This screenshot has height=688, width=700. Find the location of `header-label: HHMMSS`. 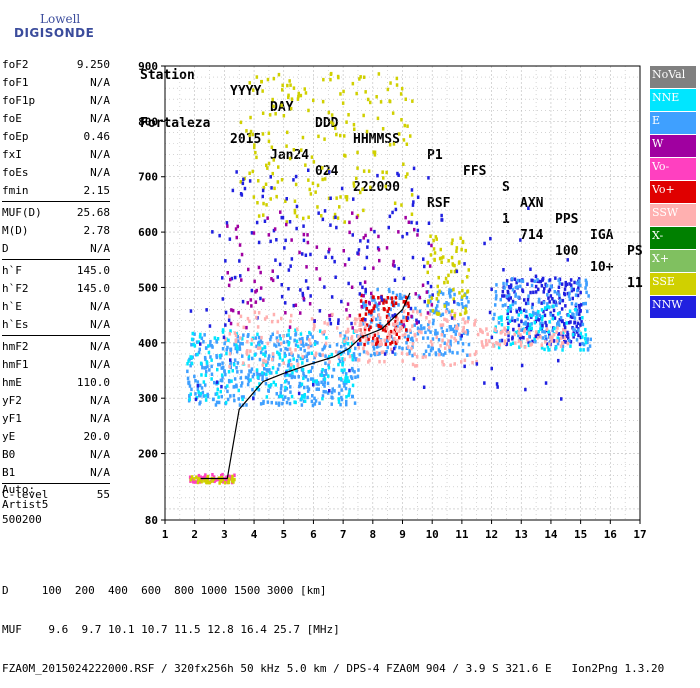

header-label: HHMMSS is located at coordinates (376, 139).